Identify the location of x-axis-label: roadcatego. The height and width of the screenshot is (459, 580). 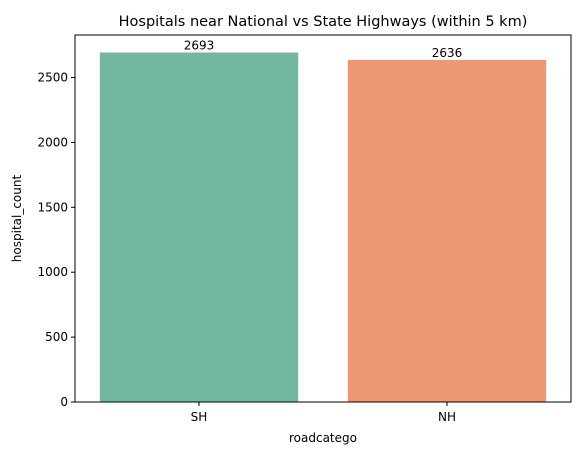
(323, 438).